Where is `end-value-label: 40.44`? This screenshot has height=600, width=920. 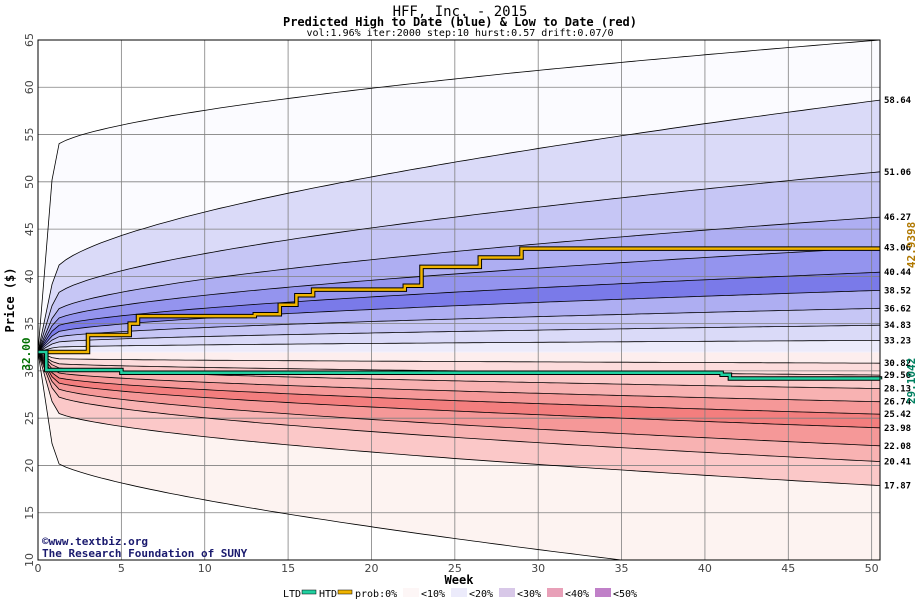
end-value-label: 40.44 is located at coordinates (898, 273).